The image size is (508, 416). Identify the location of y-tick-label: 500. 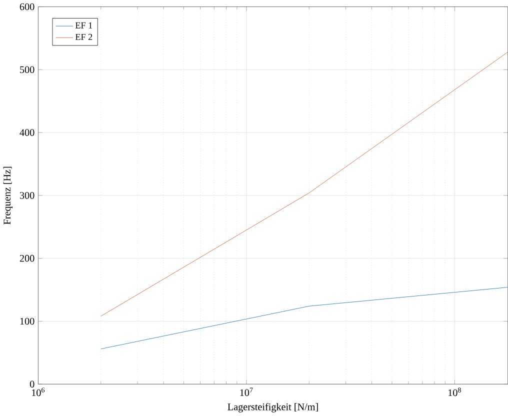
(27, 70).